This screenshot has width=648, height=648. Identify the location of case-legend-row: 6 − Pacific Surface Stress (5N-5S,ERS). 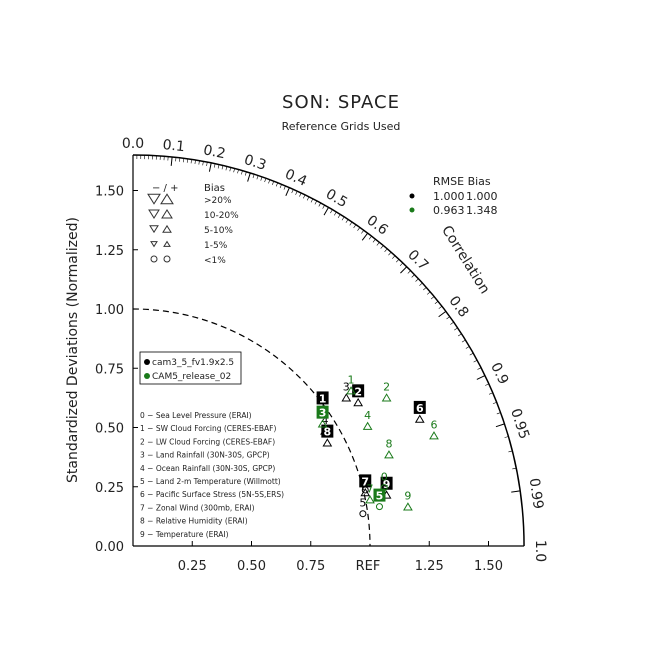
(212, 494).